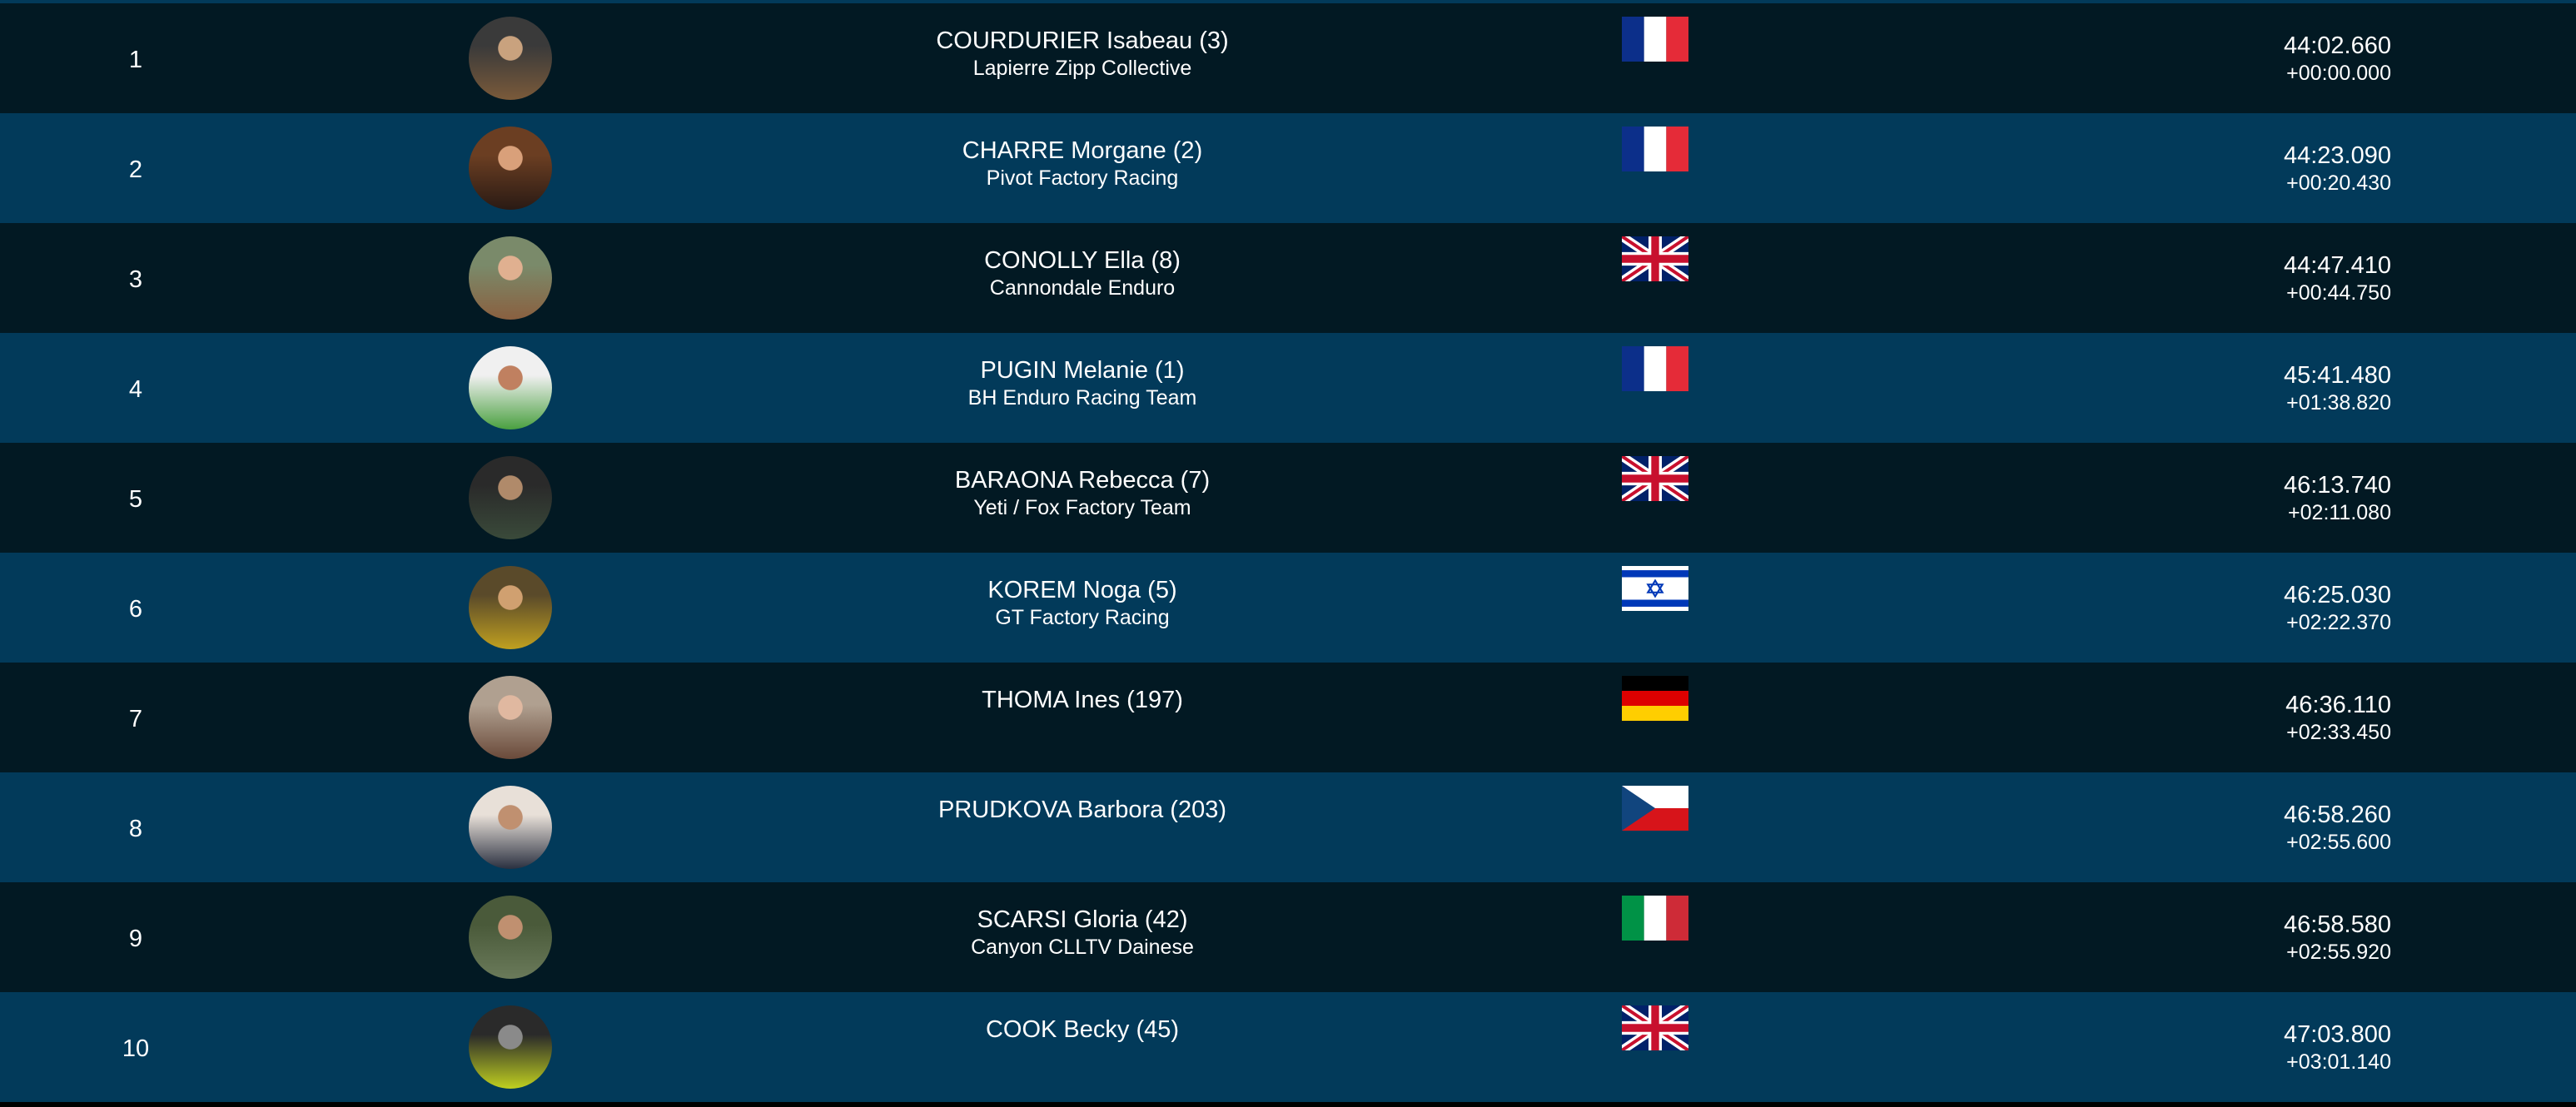  What do you see at coordinates (135, 499) in the screenshot?
I see `rank: 5` at bounding box center [135, 499].